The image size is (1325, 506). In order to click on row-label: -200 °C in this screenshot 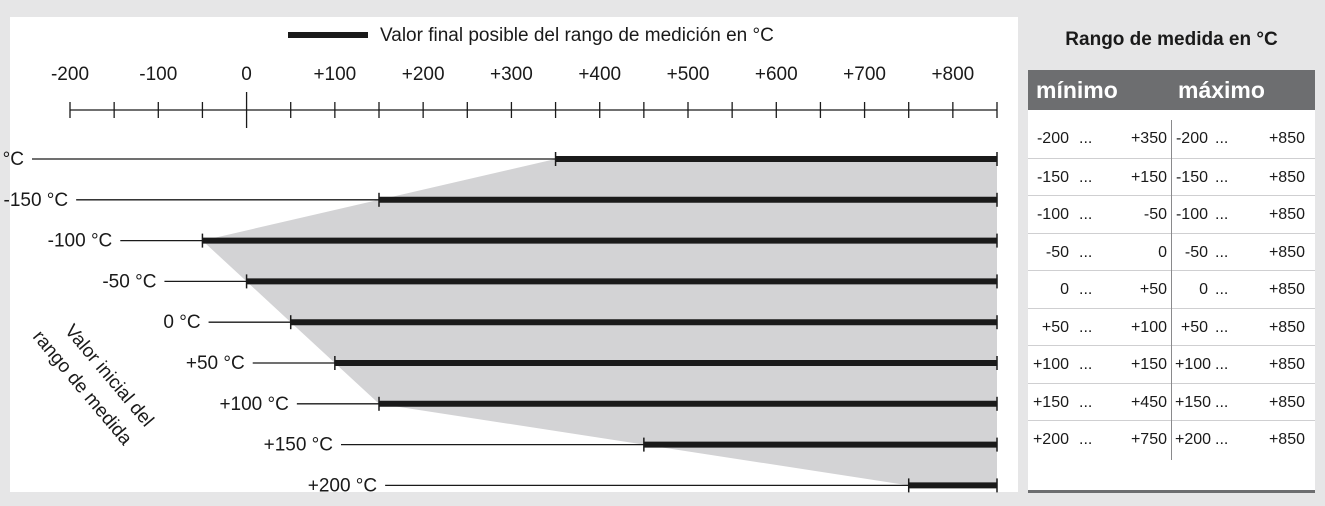, I will do `click(12, 159)`.